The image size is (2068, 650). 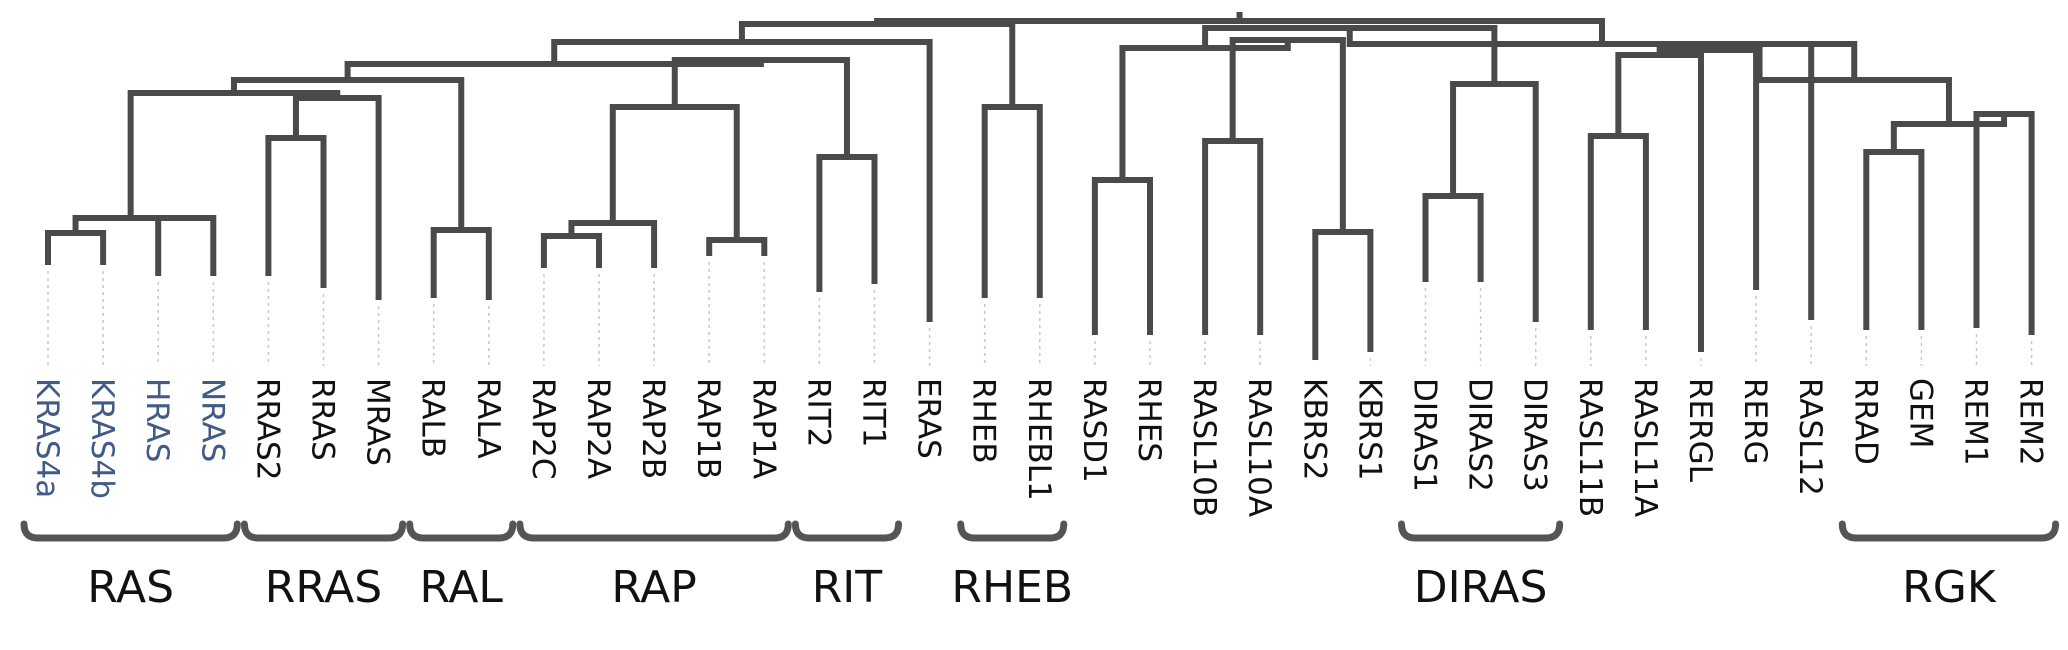 What do you see at coordinates (1012, 587) in the screenshot?
I see `group-label-rheb: RHEB` at bounding box center [1012, 587].